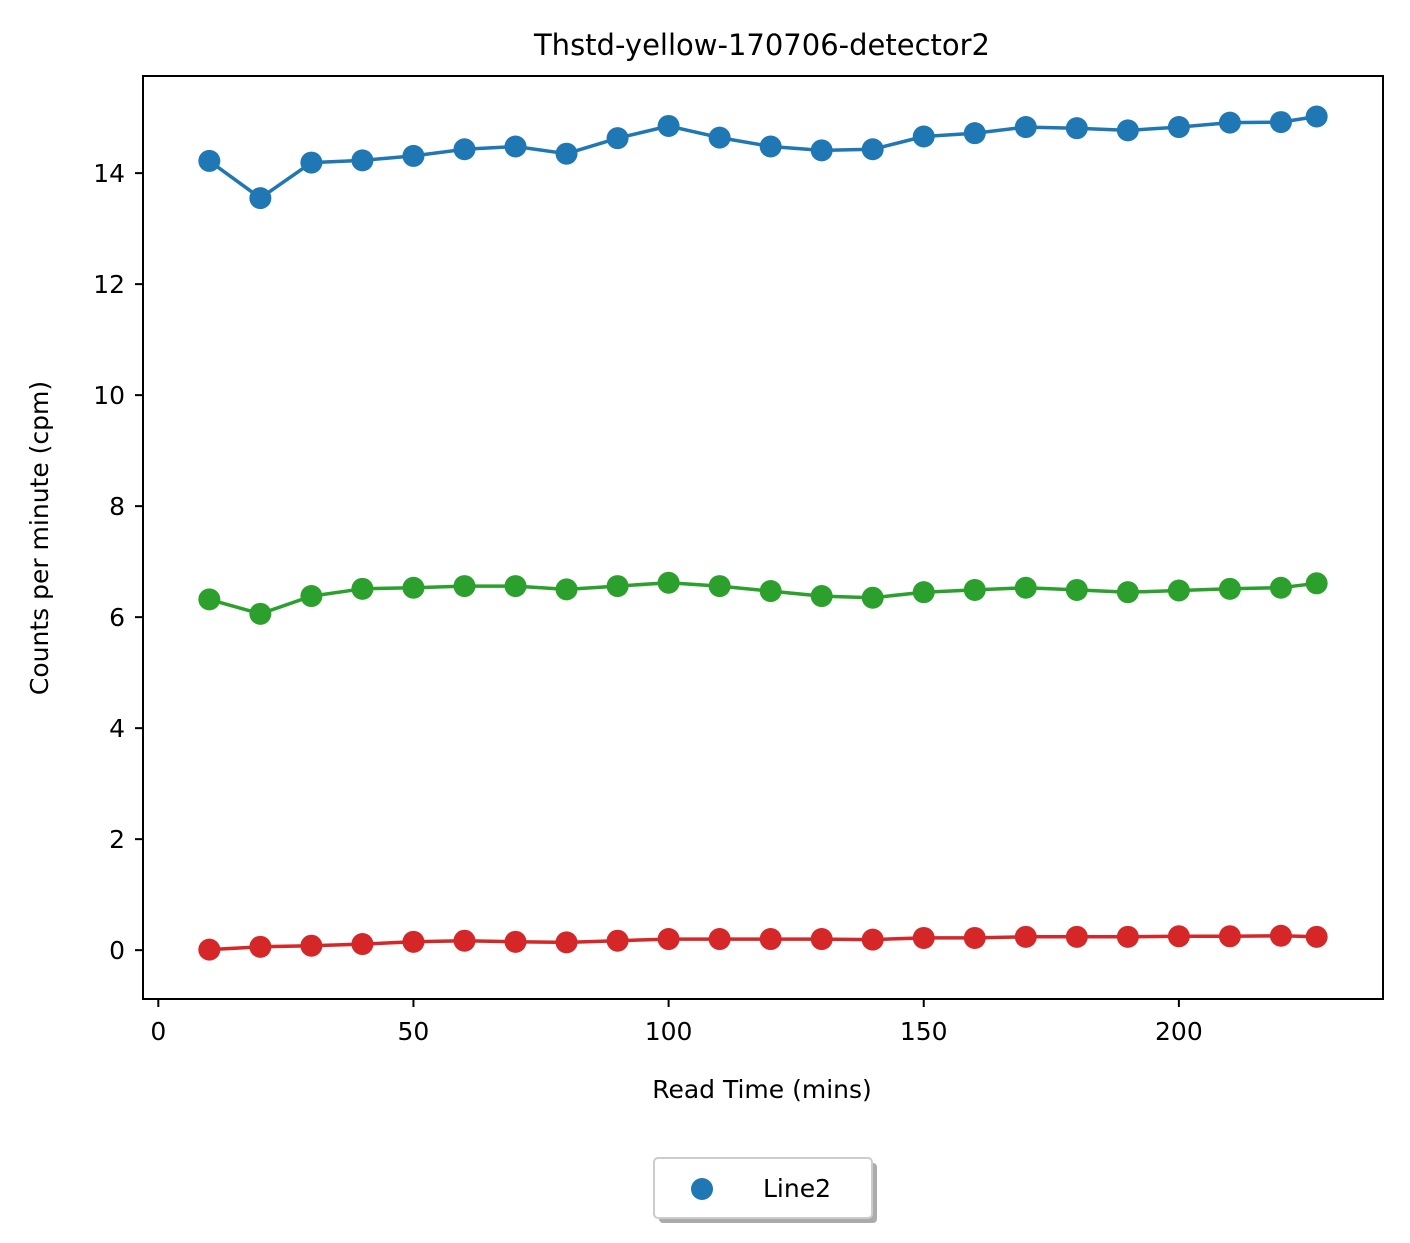 Image resolution: width=1410 pixels, height=1243 pixels. Describe the element at coordinates (109, 173) in the screenshot. I see `y-tick-label: 14` at that location.